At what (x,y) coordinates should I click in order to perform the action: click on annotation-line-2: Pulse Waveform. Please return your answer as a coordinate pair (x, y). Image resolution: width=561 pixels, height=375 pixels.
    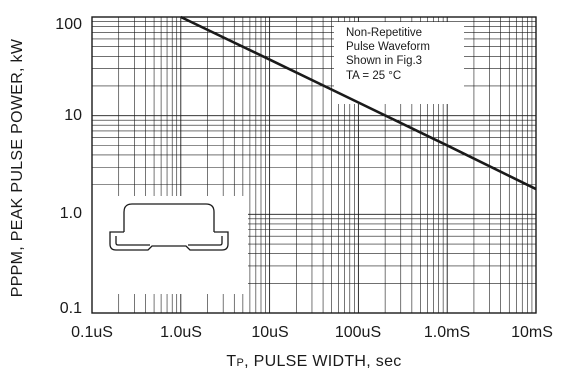
    Looking at the image, I should click on (388, 47).